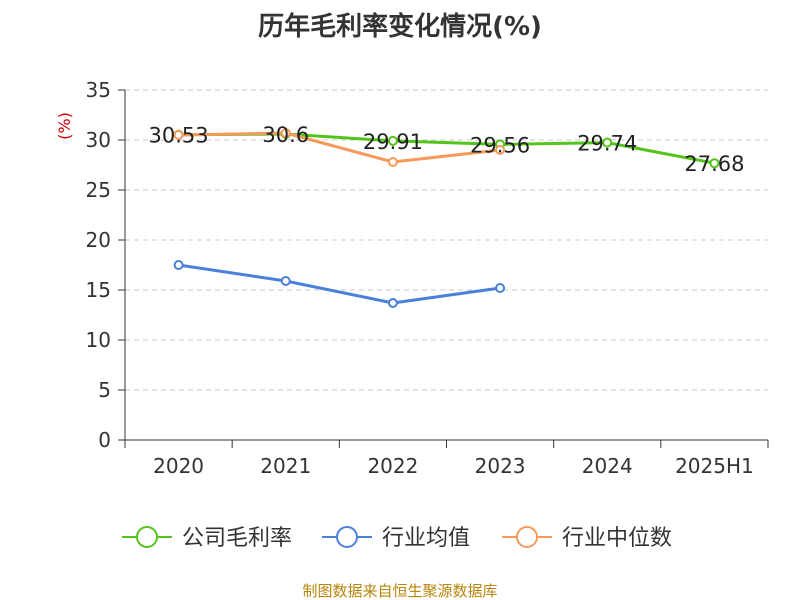  What do you see at coordinates (400, 27) in the screenshot?
I see `chart-title: 历年毛利率变化情况(%)` at bounding box center [400, 27].